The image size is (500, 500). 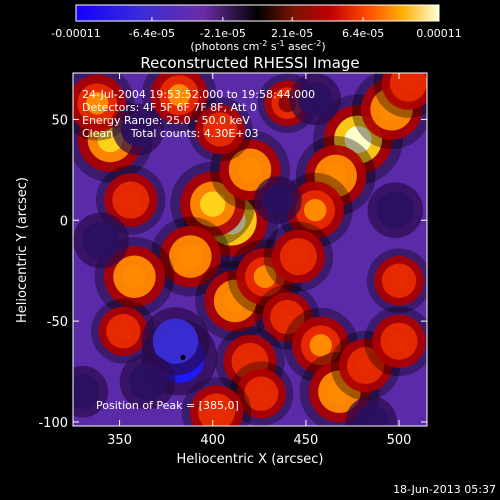 What do you see at coordinates (292, 33) in the screenshot?
I see `colorbar-tick-label: 2.1e-05` at bounding box center [292, 33].